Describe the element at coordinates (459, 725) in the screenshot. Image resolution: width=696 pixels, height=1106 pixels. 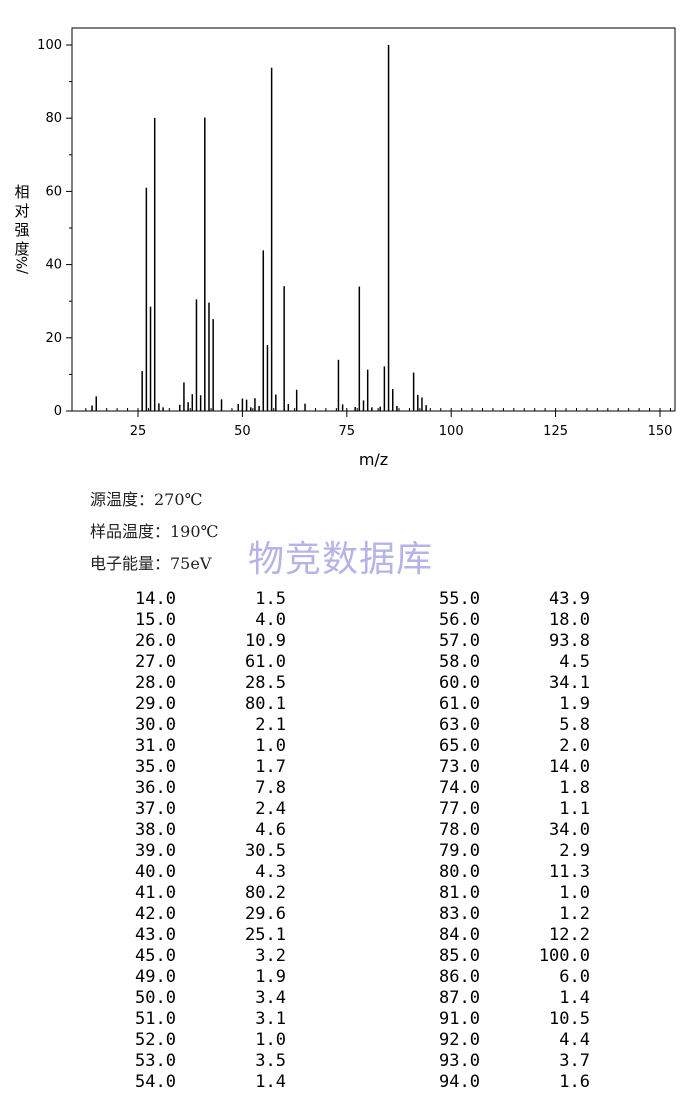
I see `mz-value: 63.0` at that location.